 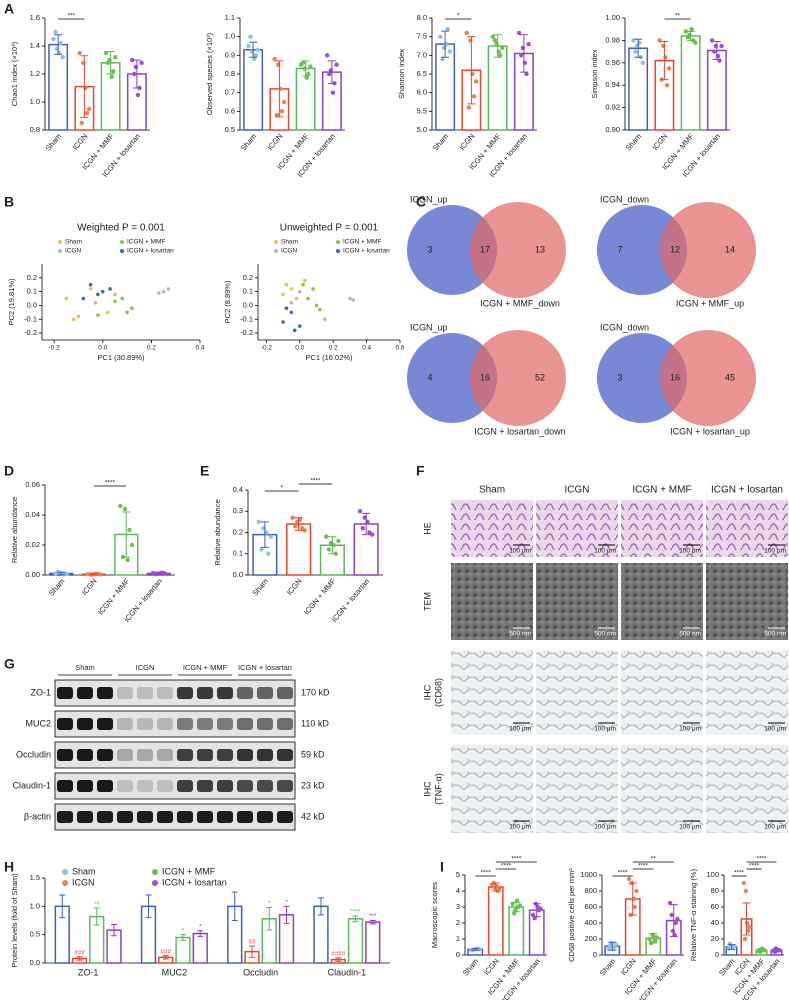 What do you see at coordinates (590, 938) in the screenshot?
I see `y-tick-label: 200` at bounding box center [590, 938].